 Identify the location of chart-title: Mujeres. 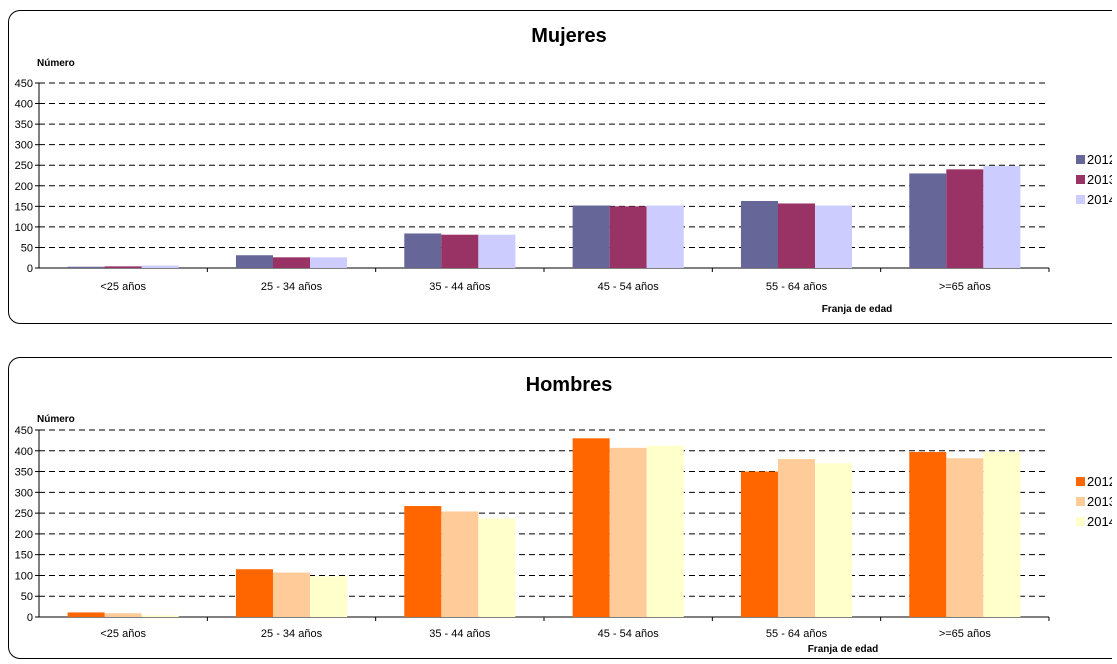
(569, 36).